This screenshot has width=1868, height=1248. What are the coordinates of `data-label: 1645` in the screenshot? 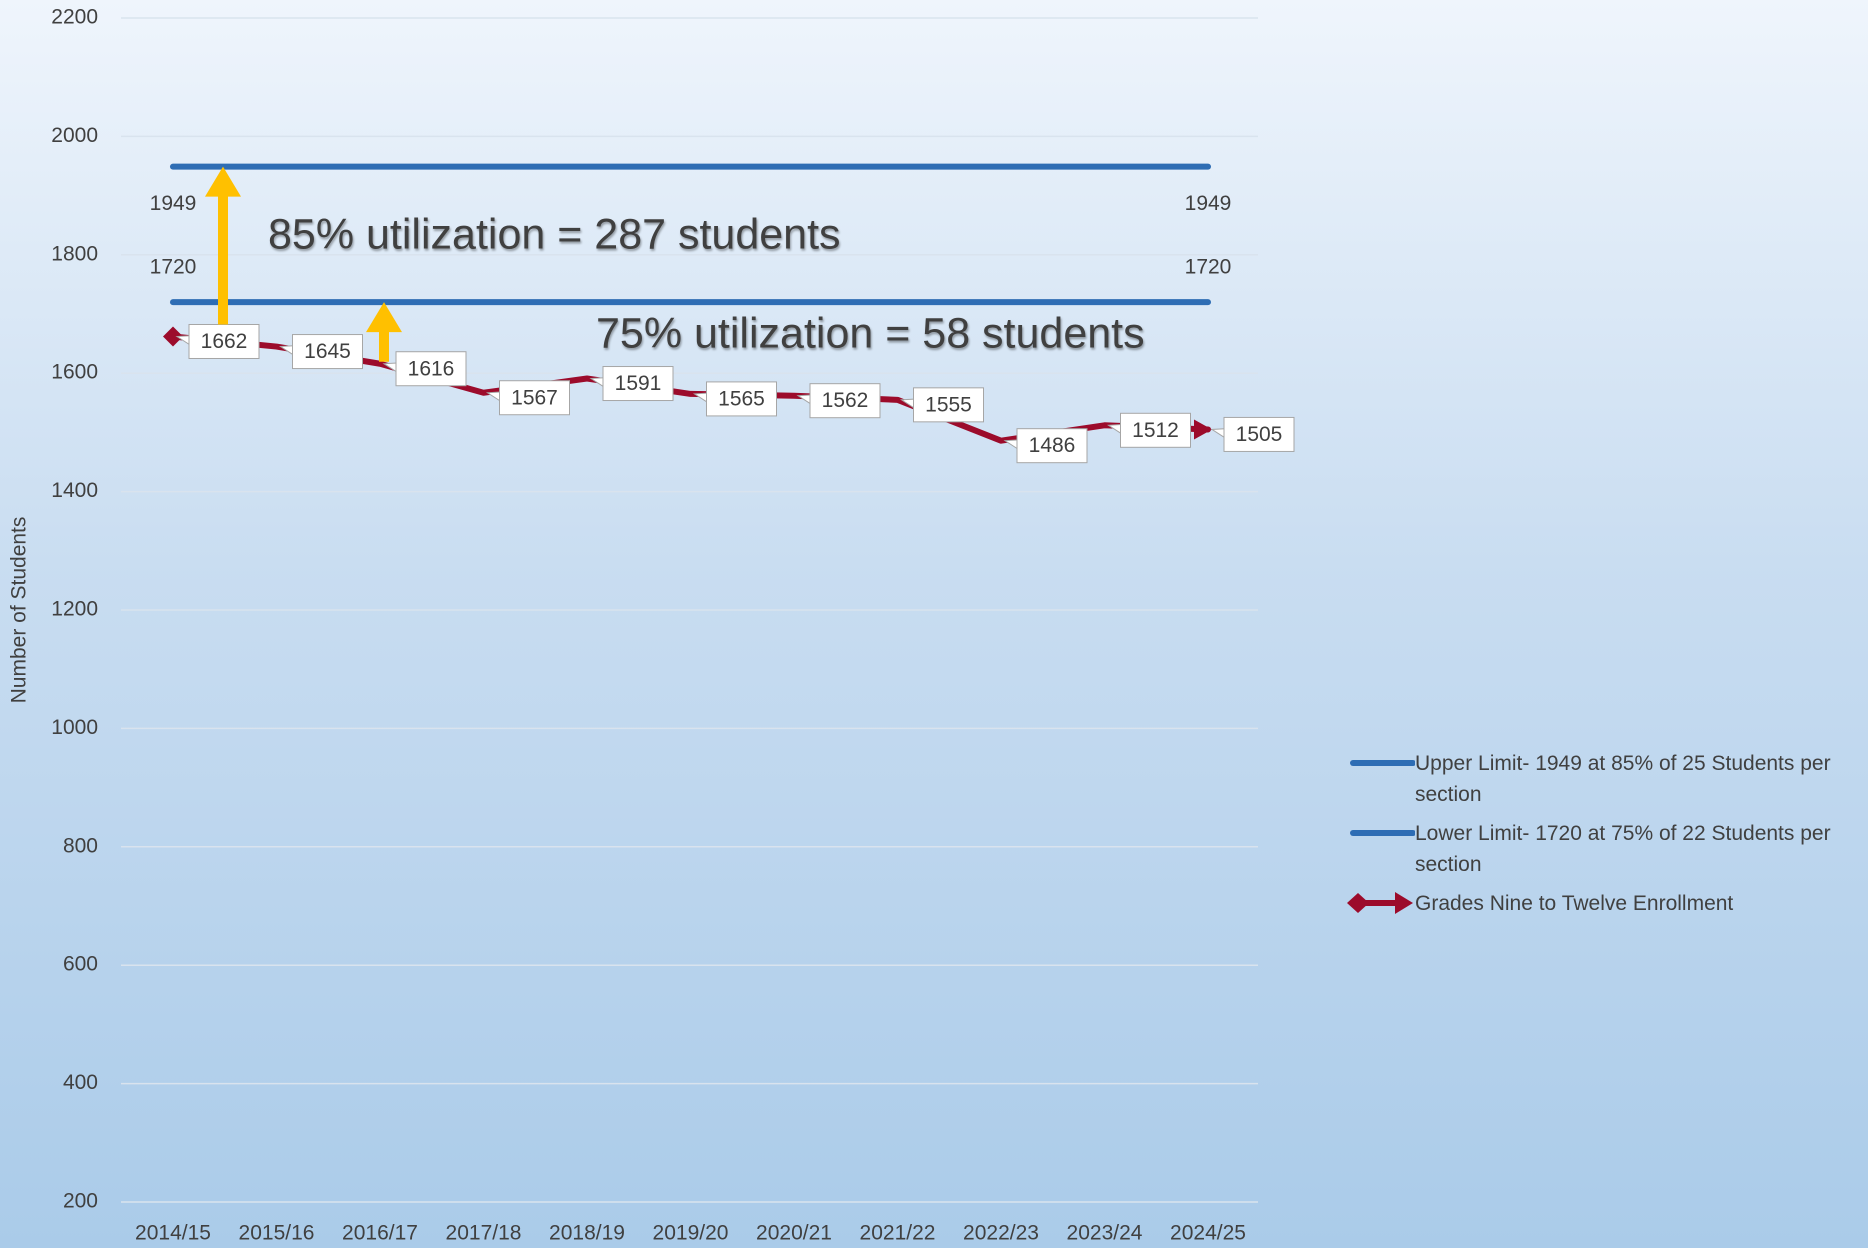 It's located at (320, 352).